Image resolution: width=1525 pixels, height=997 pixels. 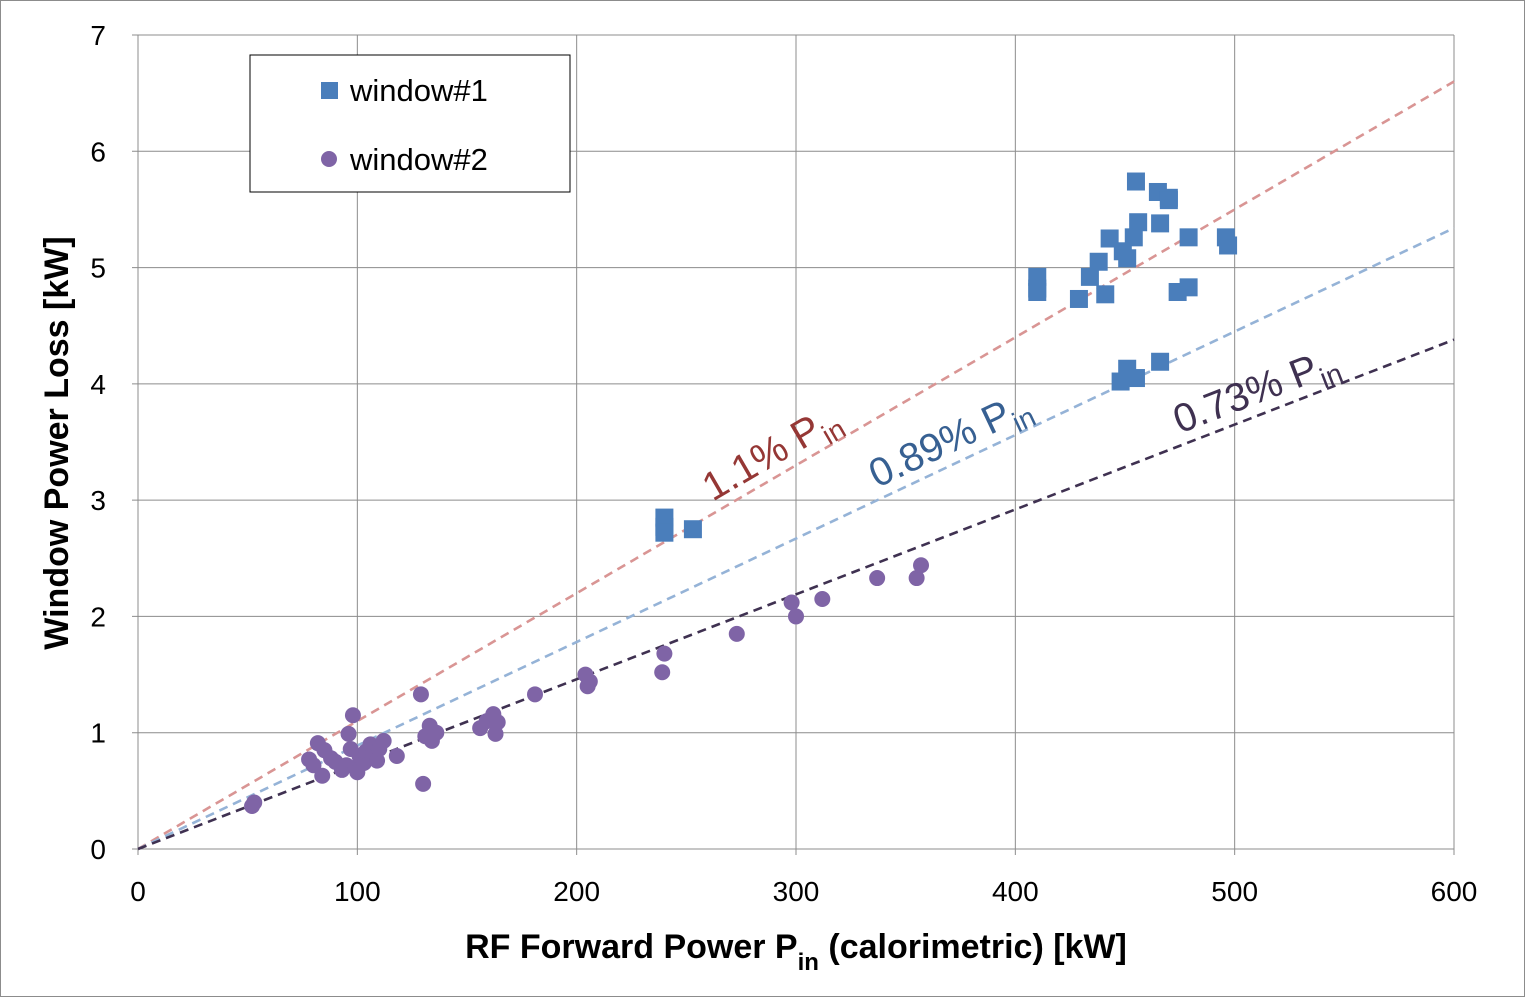 What do you see at coordinates (98, 151) in the screenshot?
I see `y-tick-label: 6` at bounding box center [98, 151].